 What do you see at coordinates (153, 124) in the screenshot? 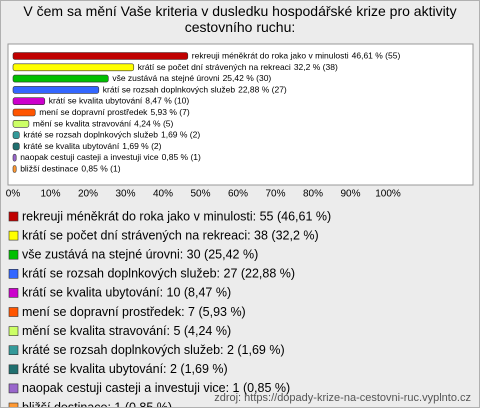
I see `value-label: 4,24 % (5)` at bounding box center [153, 124].